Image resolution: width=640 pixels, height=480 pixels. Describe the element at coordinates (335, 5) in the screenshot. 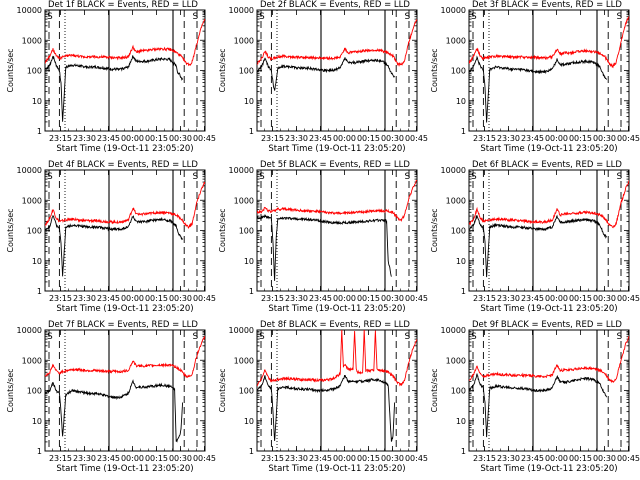

I see `chart-title: Det 2f BLACK = Events, RED = LLD` at that location.